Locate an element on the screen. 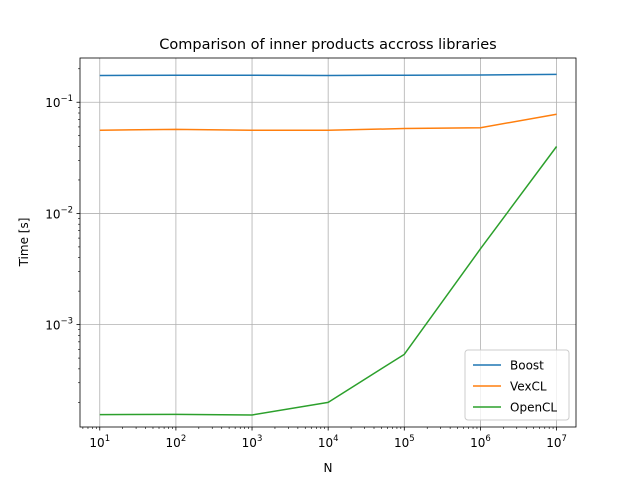  legend-label-vexcl: VexCL is located at coordinates (528, 387).